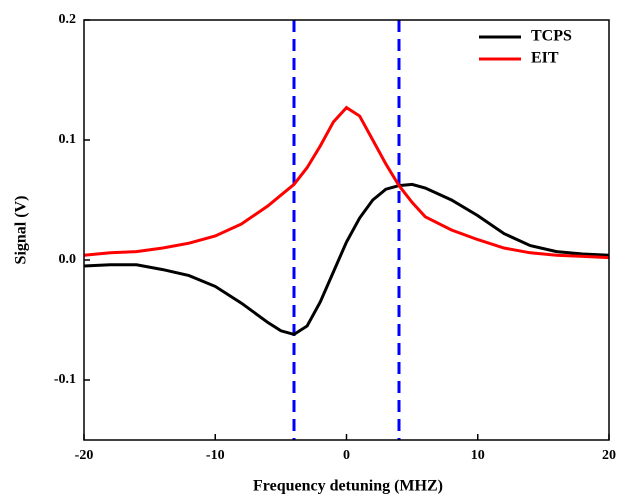 Image resolution: width=621 pixels, height=498 pixels. What do you see at coordinates (68, 139) in the screenshot?
I see `y-tick-label: 0.1` at bounding box center [68, 139].